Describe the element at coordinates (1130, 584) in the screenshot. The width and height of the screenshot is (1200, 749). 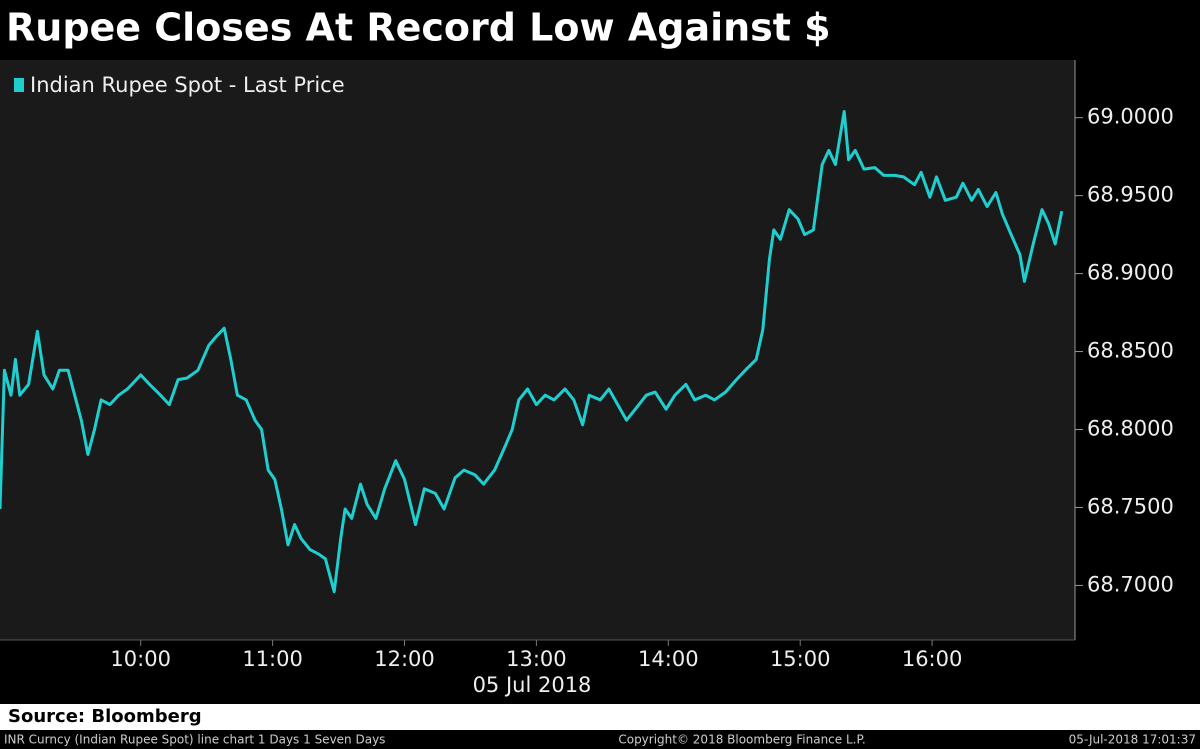
I see `y-tick-label: 68.7000` at that location.